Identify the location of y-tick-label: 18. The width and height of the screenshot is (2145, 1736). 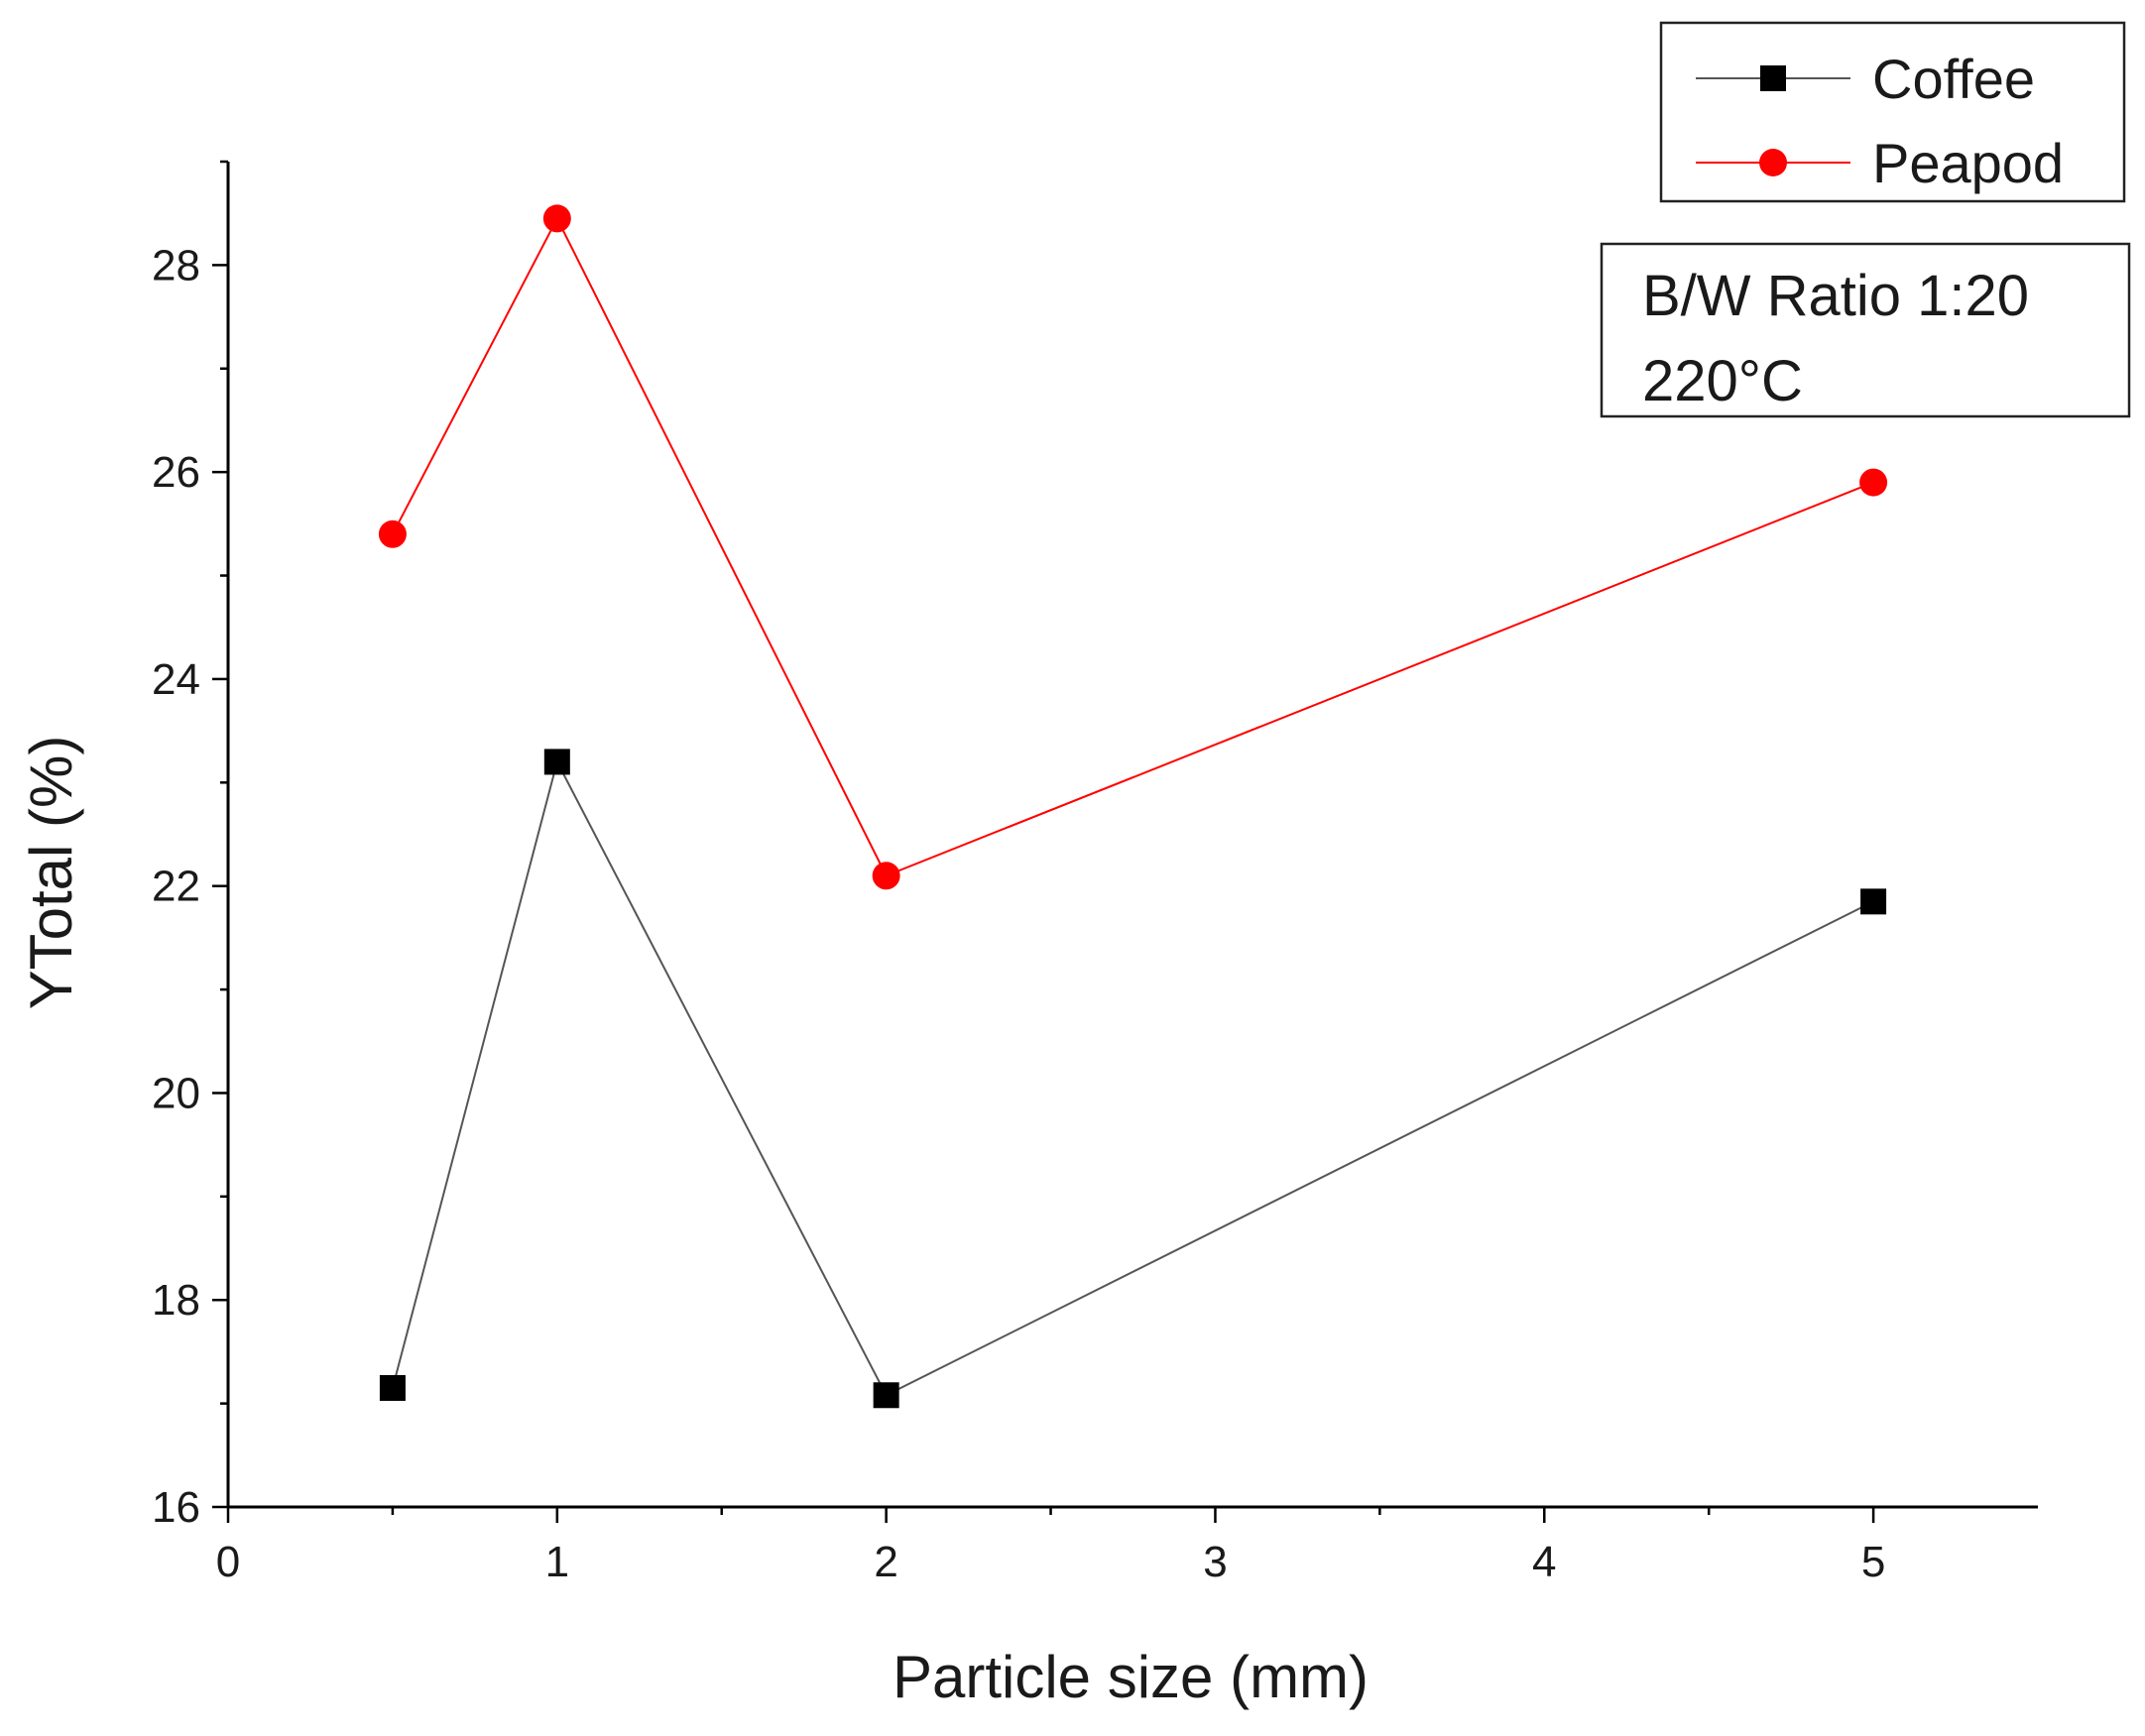
(176, 1300).